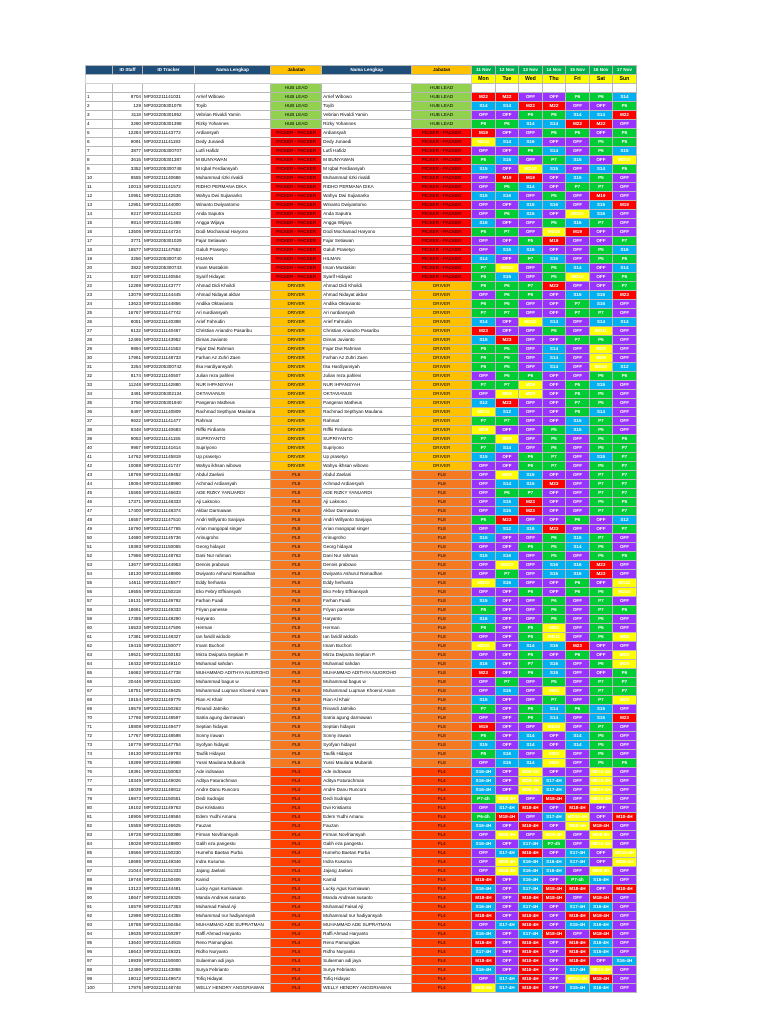 The image size is (768, 1024). I want to click on row-number: 17, so click(99, 241).